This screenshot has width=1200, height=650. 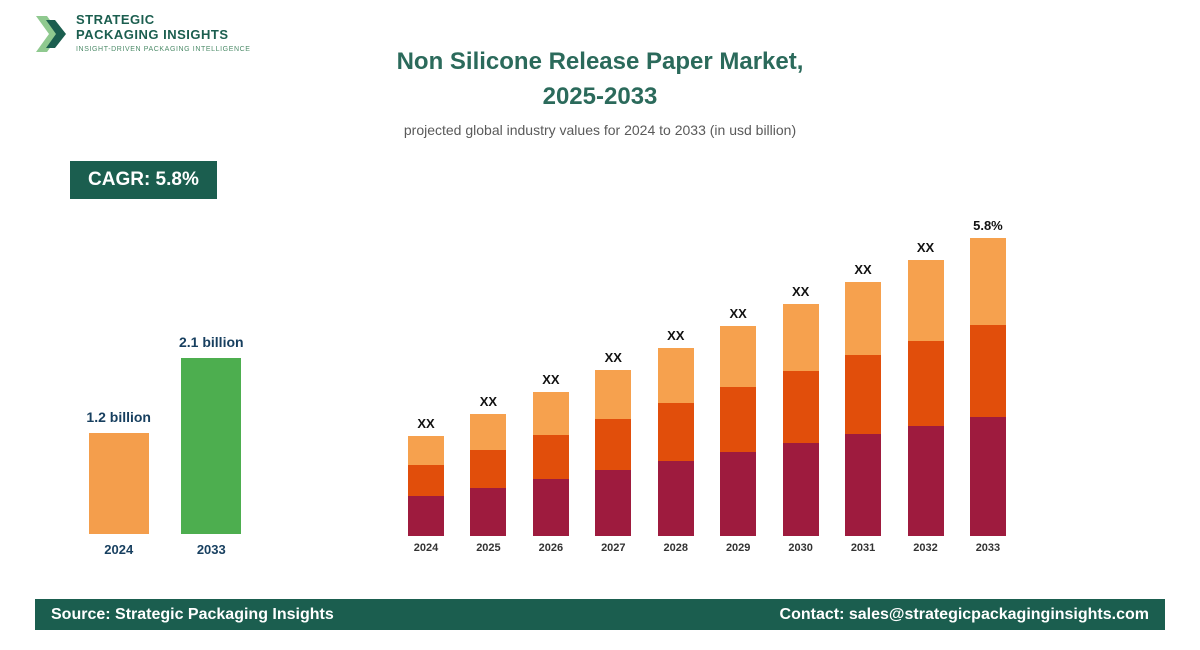 I want to click on stacked-bar-column: XX 2029, so click(x=738, y=432).